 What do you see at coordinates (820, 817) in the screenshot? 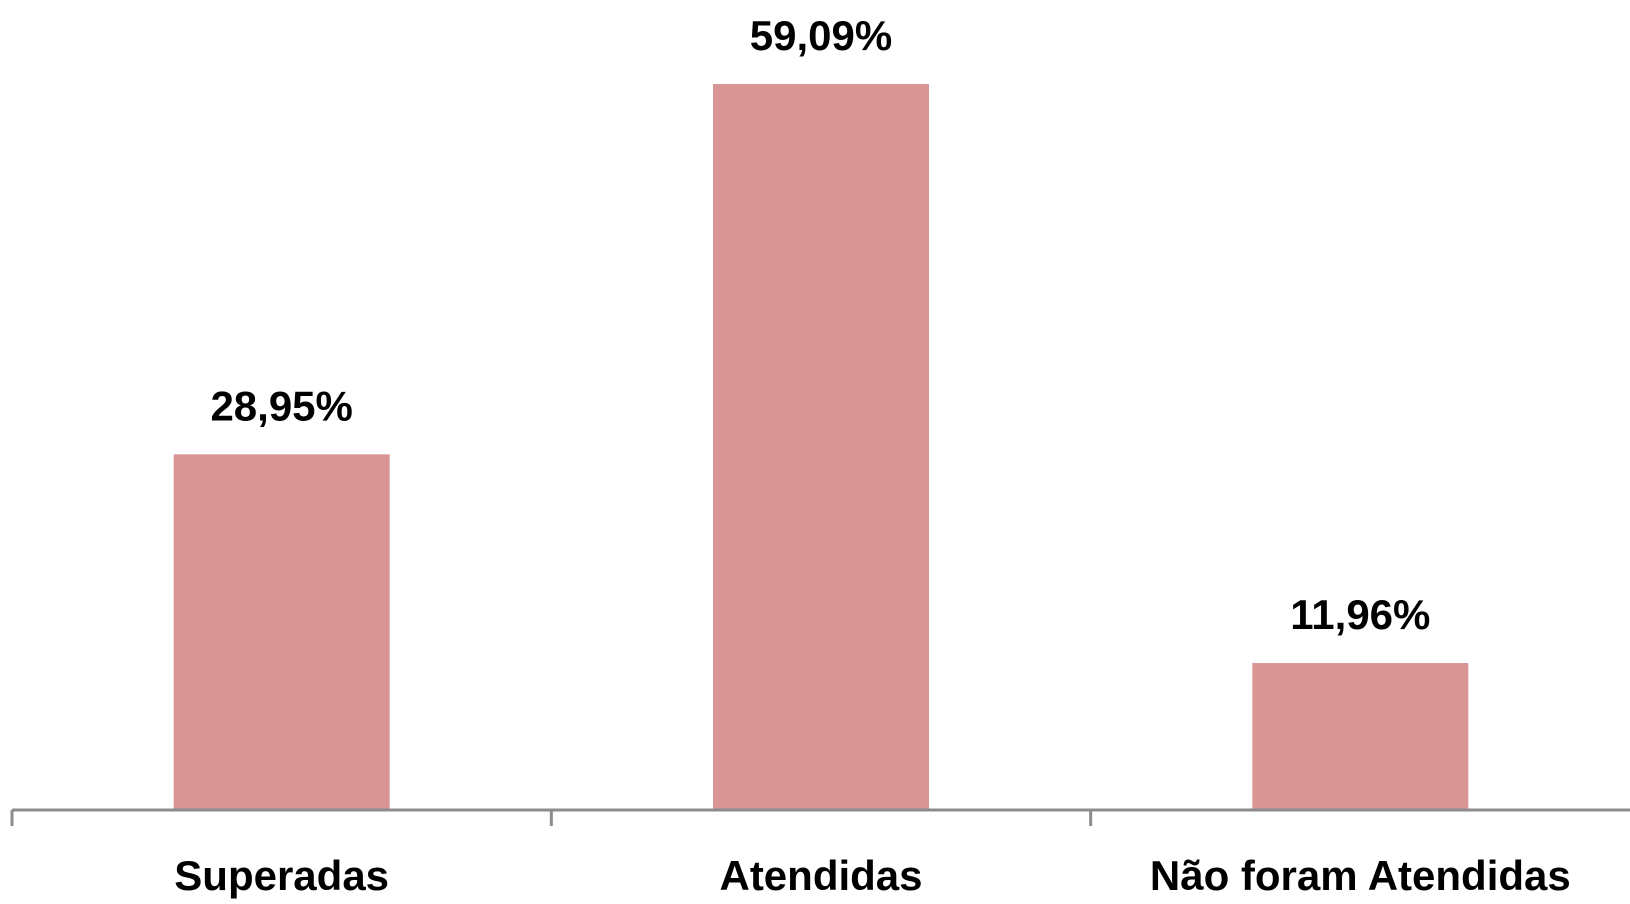
I see `x-axis` at bounding box center [820, 817].